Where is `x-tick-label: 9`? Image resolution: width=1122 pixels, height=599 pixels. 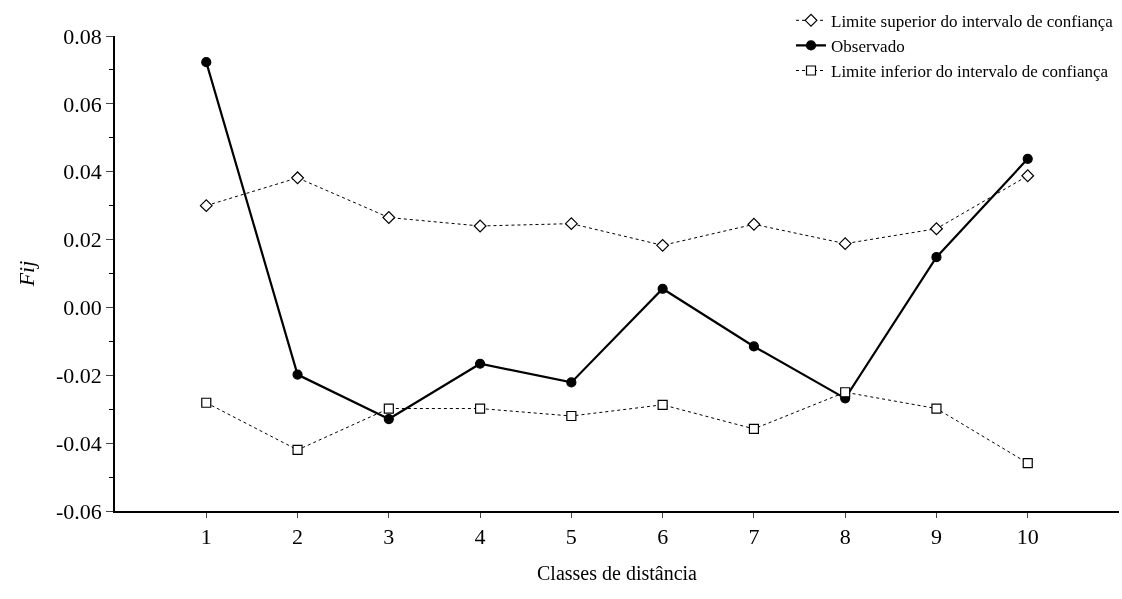 x-tick-label: 9 is located at coordinates (936, 537).